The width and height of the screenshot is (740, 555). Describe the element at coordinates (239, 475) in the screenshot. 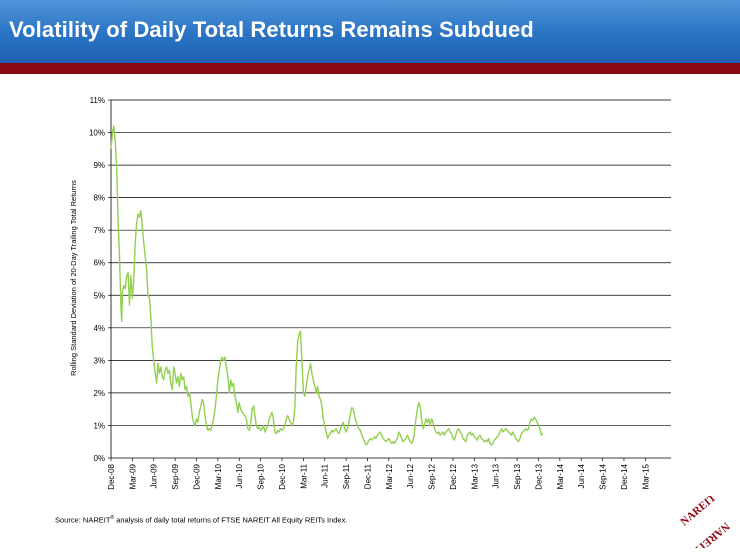

I see `x-tick-label: Jun-10` at that location.